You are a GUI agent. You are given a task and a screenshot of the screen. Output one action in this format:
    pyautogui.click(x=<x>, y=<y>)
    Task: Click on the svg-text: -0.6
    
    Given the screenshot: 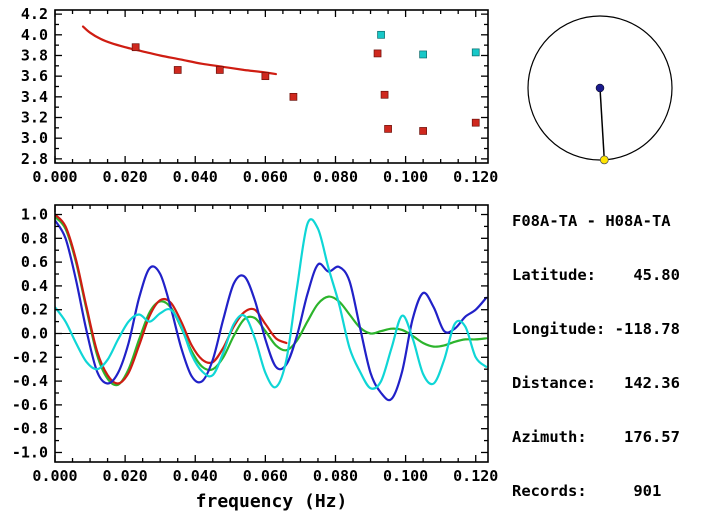 What is the action you would take?
    pyautogui.click(x=30, y=405)
    